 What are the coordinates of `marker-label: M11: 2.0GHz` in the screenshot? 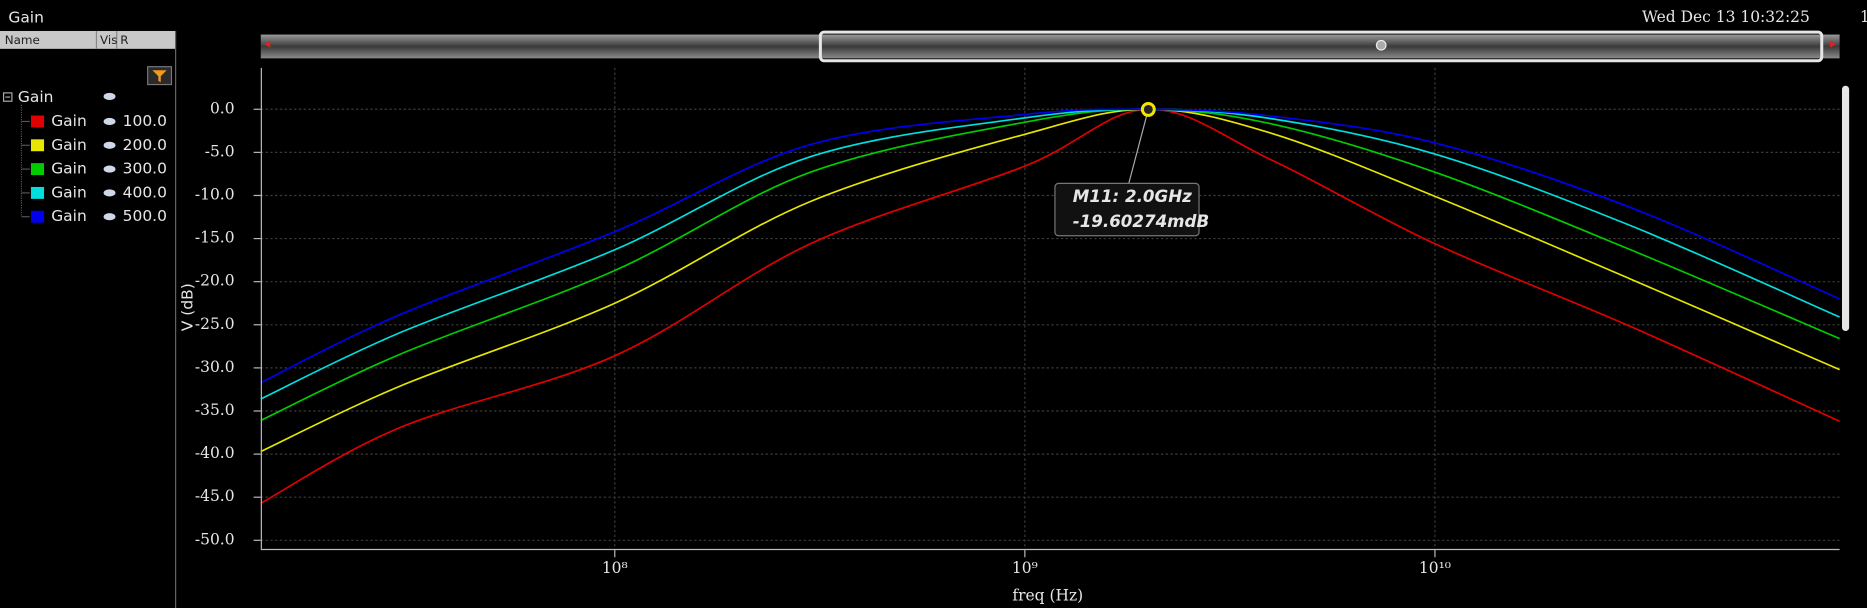 It's located at (1132, 196).